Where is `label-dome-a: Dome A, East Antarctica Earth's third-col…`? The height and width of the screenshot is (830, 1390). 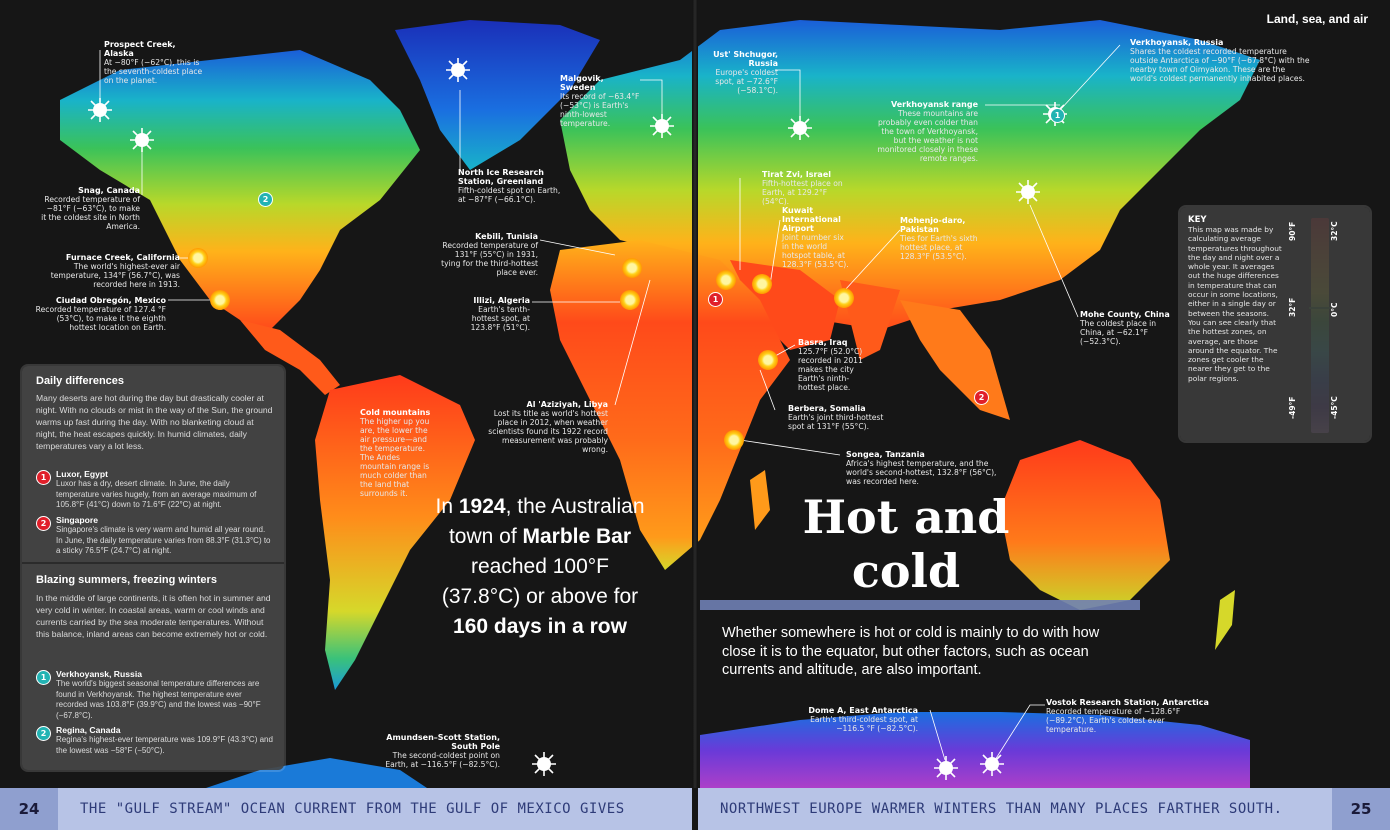 label-dome-a: Dome A, East Antarctica Earth's third-col… is located at coordinates (863, 719).